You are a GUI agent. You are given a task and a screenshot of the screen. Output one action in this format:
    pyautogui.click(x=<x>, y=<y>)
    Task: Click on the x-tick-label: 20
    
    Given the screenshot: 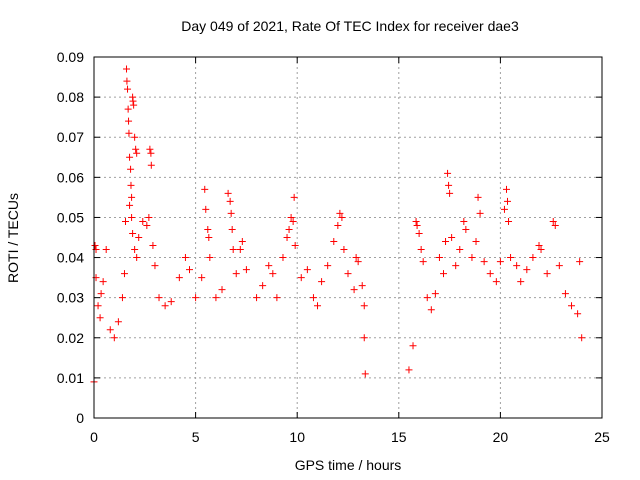 What is the action you would take?
    pyautogui.click(x=501, y=437)
    